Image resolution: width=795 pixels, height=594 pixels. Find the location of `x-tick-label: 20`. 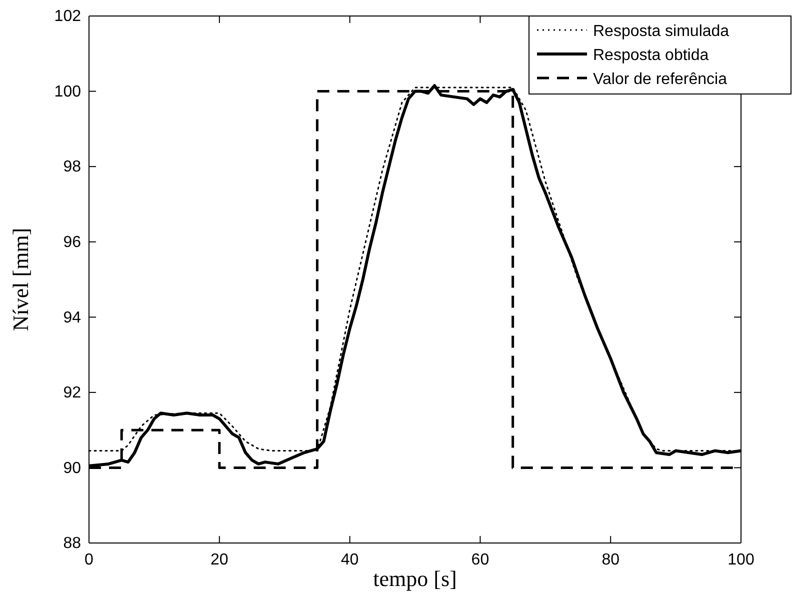

x-tick-label: 20 is located at coordinates (219, 559).